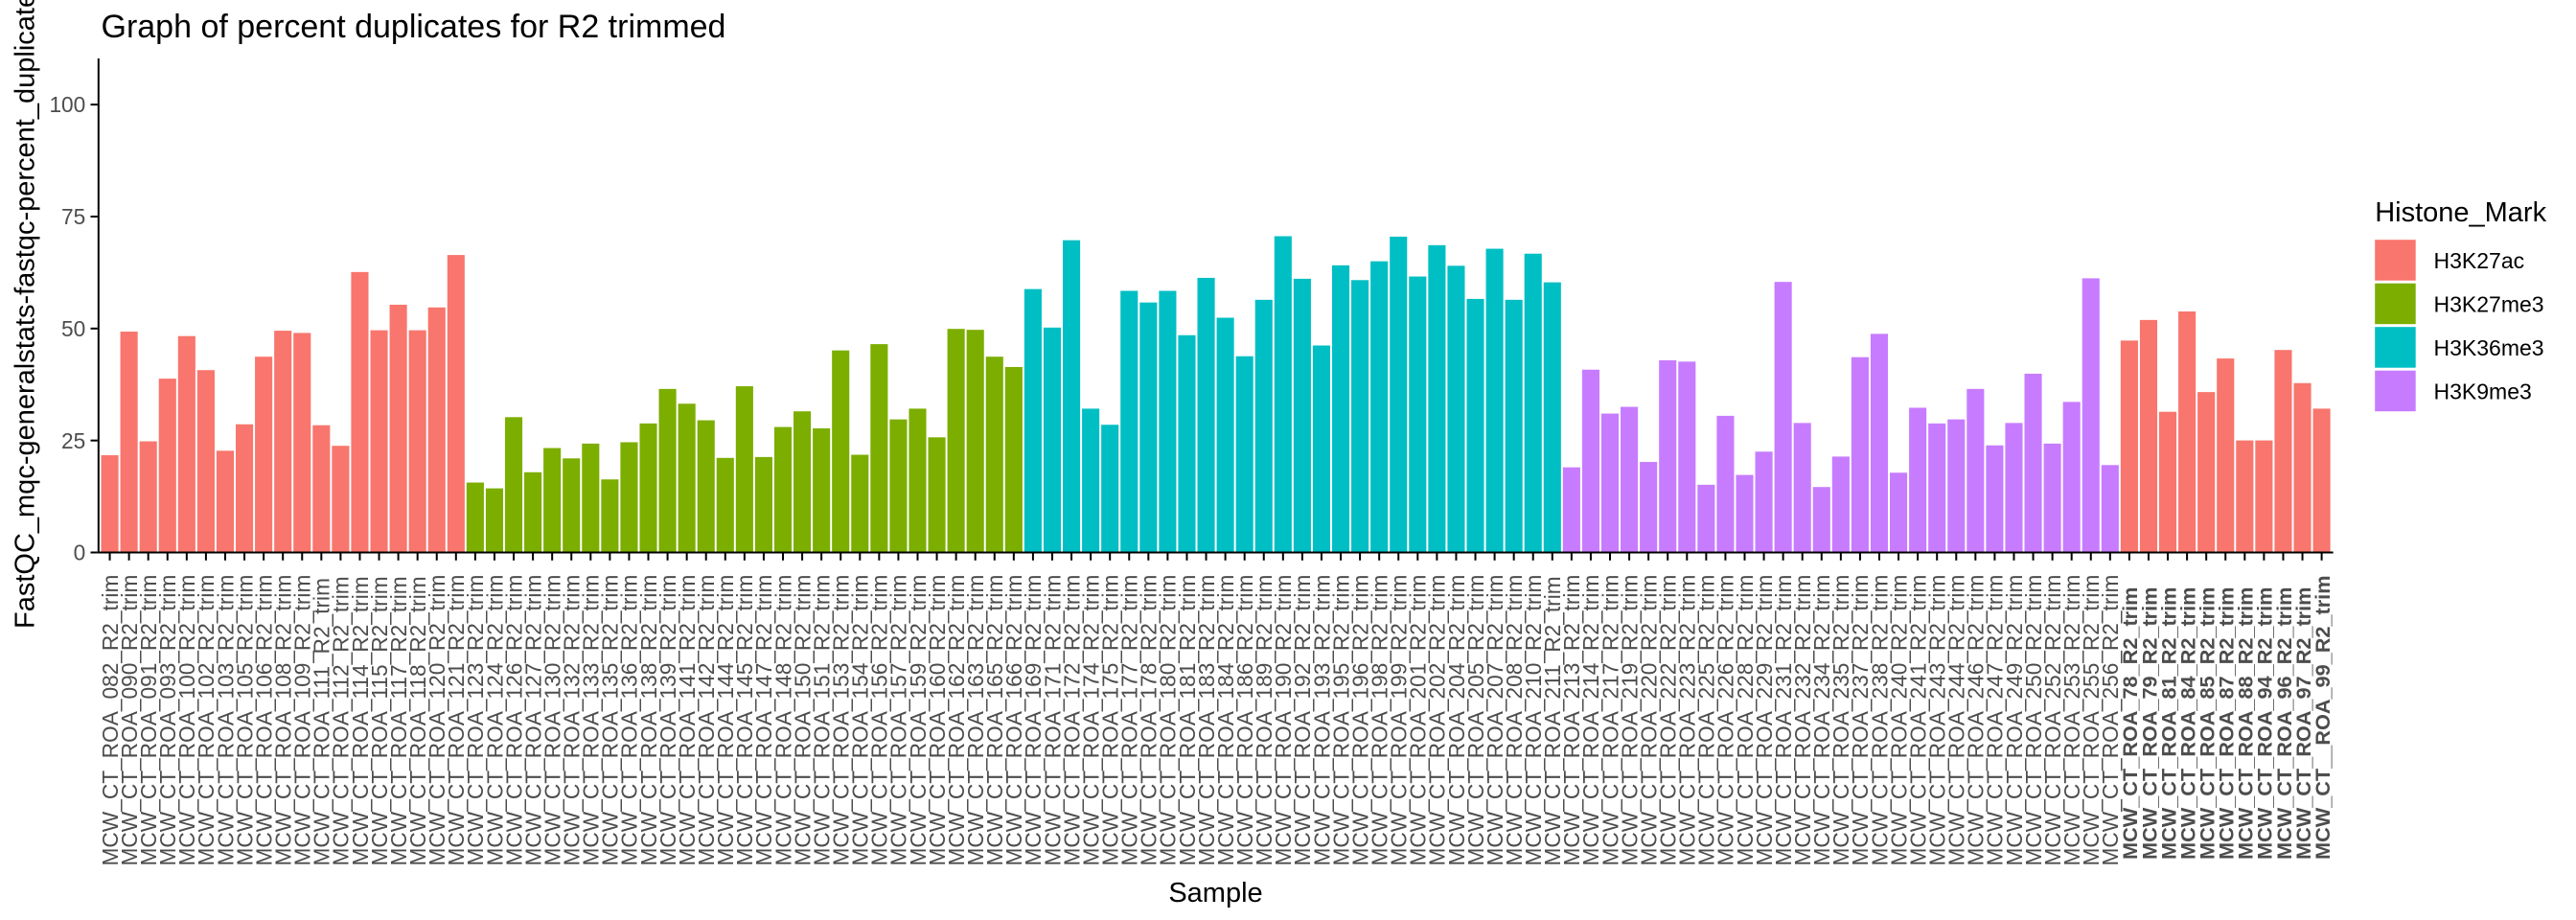 The height and width of the screenshot is (920, 2576). I want to click on svg-text: MCW_CT_ROA_175_R2_trim, so click(1109, 720).